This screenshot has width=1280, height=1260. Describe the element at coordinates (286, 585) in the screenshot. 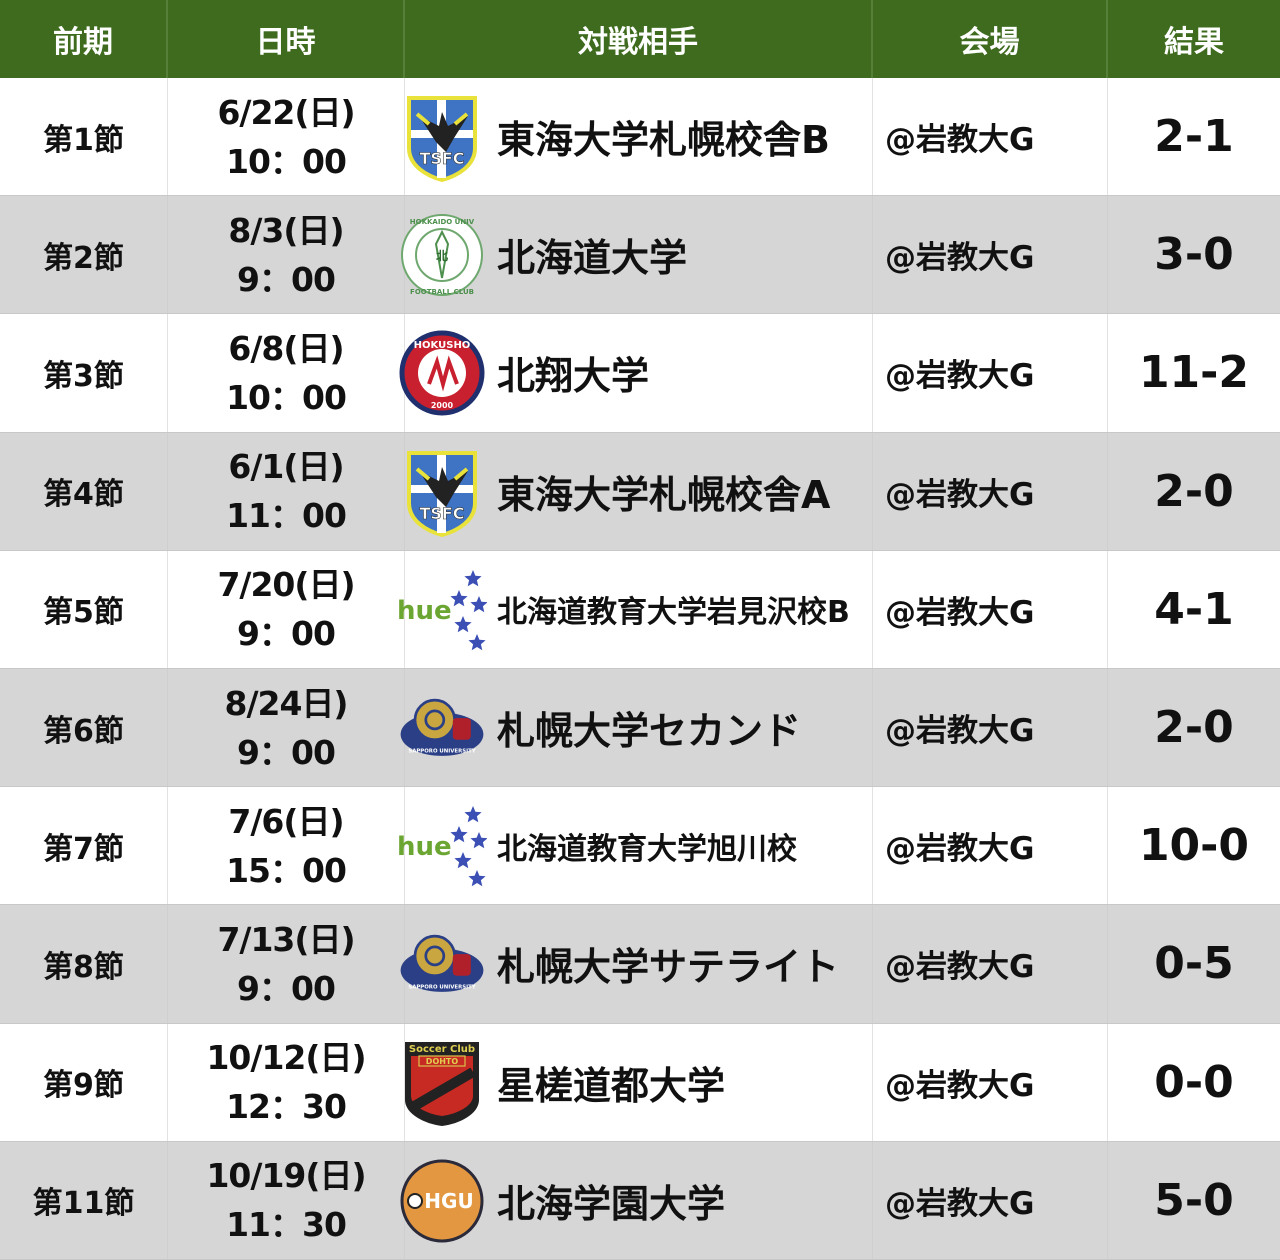

I see `match-date: 7/20(日)` at that location.